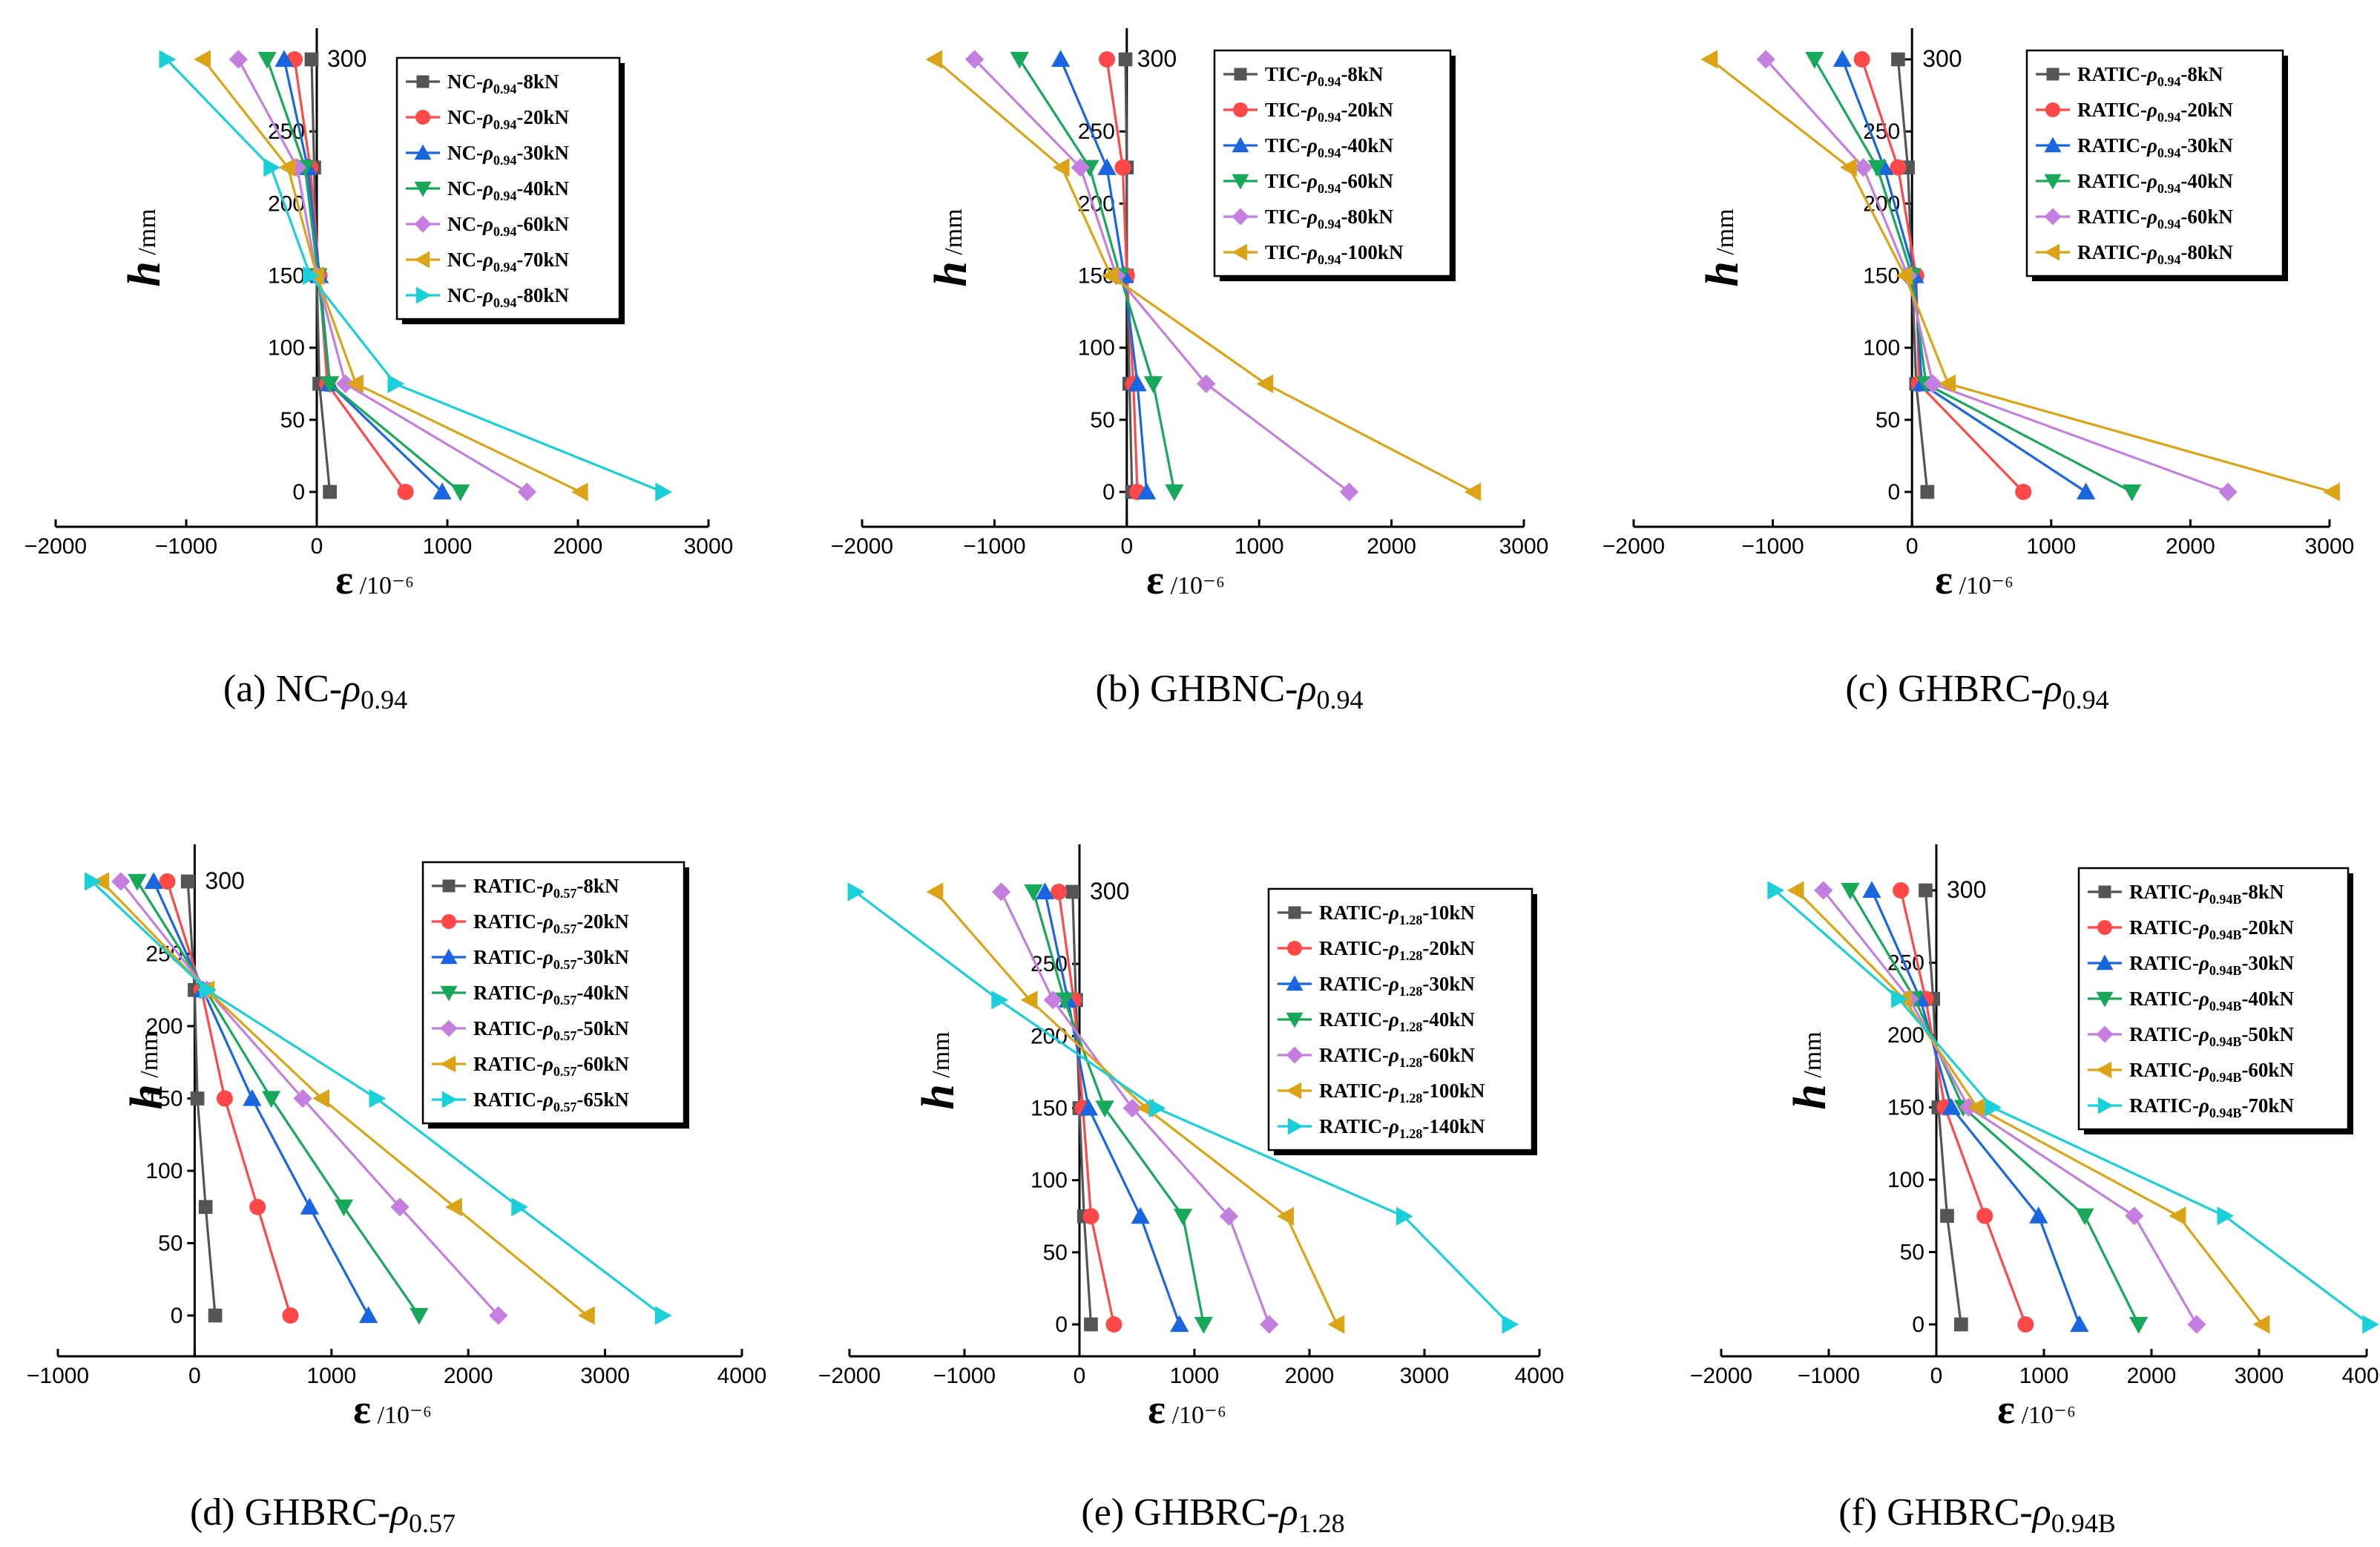 The width and height of the screenshot is (2380, 1547). What do you see at coordinates (530, 1066) in the screenshot?
I see `legend-item: RATIC-ρ0.57-60kN` at bounding box center [530, 1066].